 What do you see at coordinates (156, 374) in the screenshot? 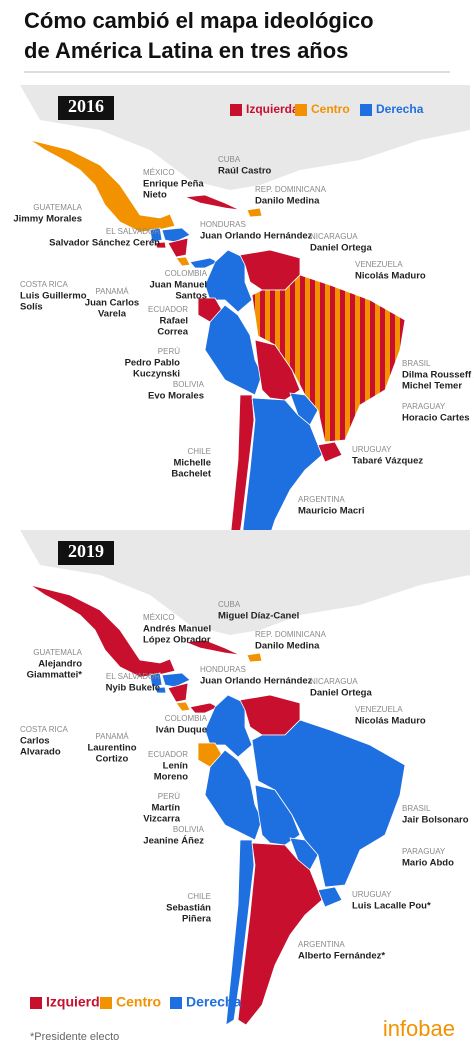
I see `president-name: Kuczynski` at bounding box center [156, 374].